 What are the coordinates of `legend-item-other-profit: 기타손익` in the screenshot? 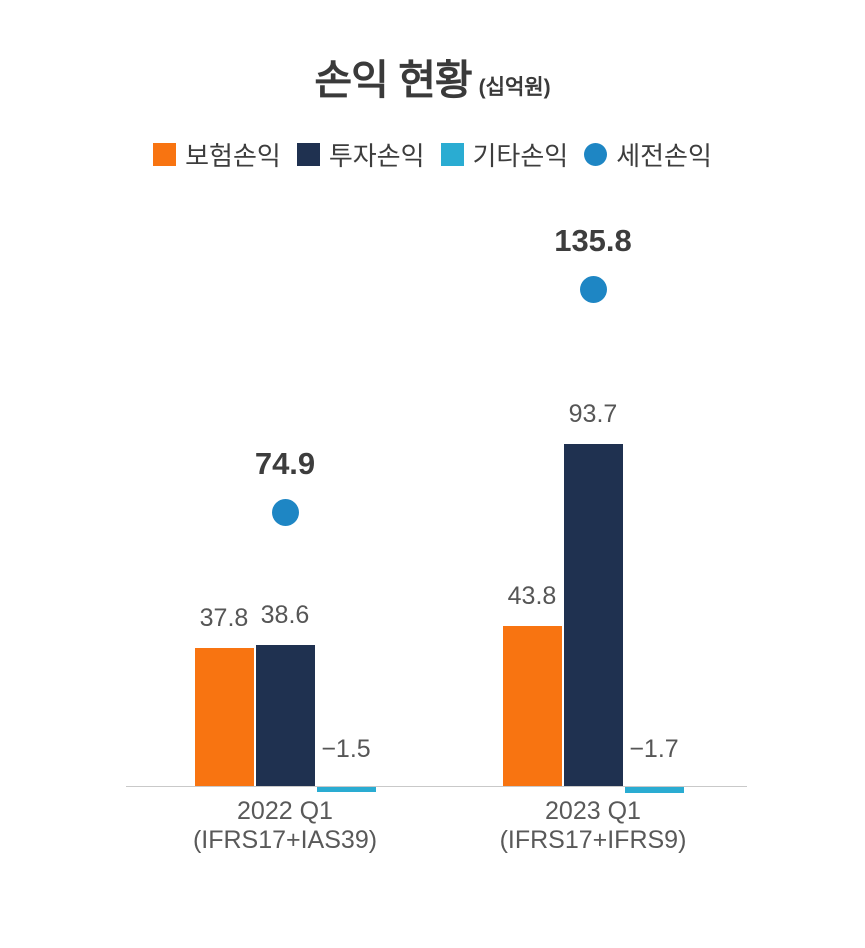 It's located at (504, 154).